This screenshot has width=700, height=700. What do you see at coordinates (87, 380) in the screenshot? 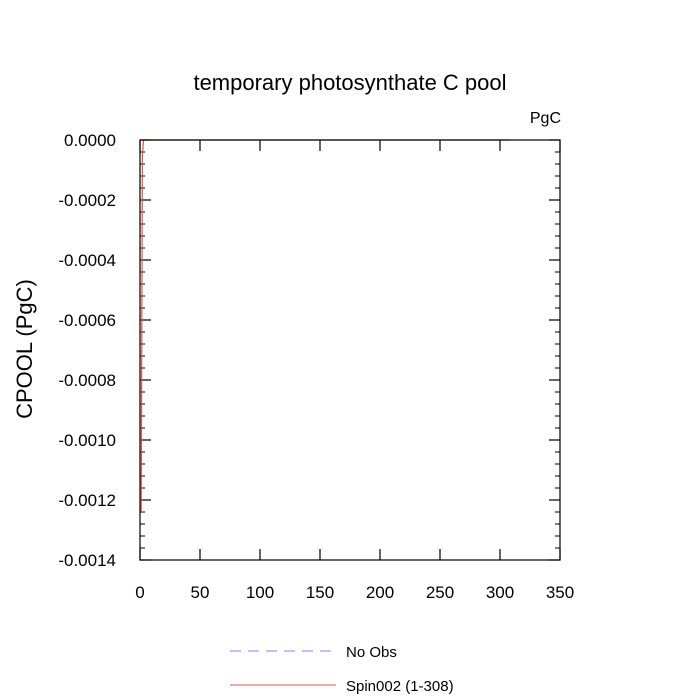
I see `y-tick-label: -0.0008` at bounding box center [87, 380].